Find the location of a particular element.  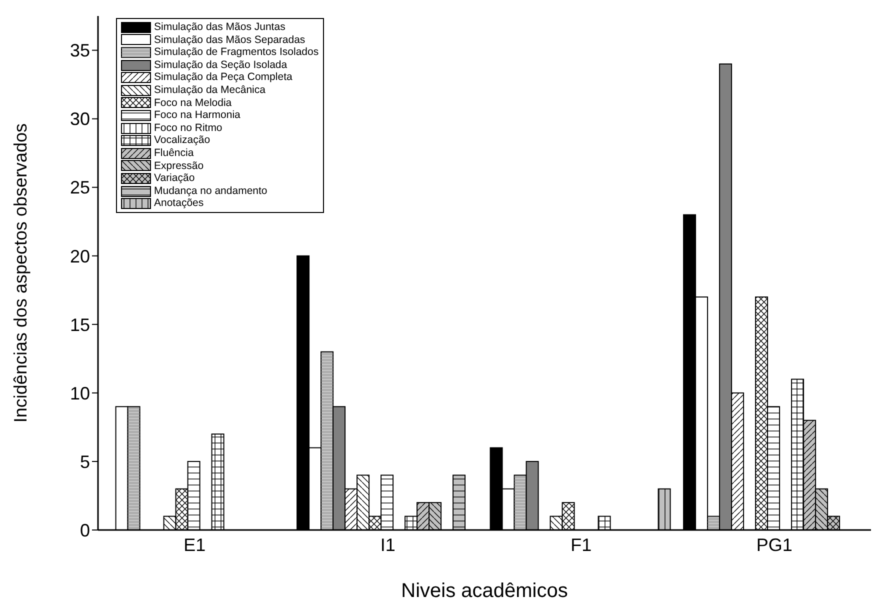

y-tick-label: 30 is located at coordinates (80, 119).